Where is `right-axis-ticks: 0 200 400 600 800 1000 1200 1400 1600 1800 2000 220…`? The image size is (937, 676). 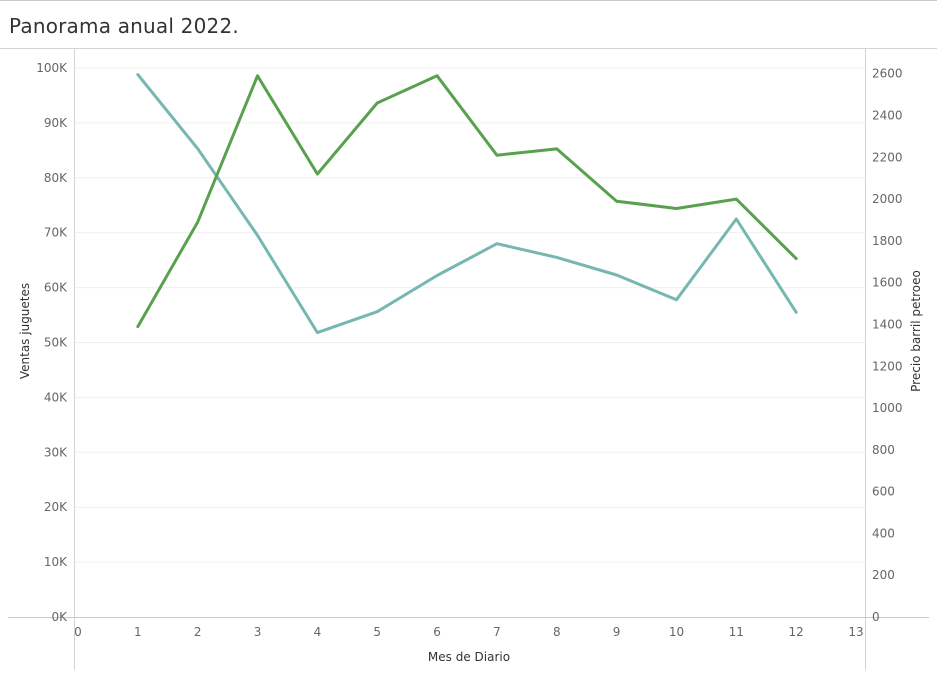
right-axis-ticks: 0 200 400 600 800 1000 1200 1400 1600 1800 2000 220… is located at coordinates (887, 345).